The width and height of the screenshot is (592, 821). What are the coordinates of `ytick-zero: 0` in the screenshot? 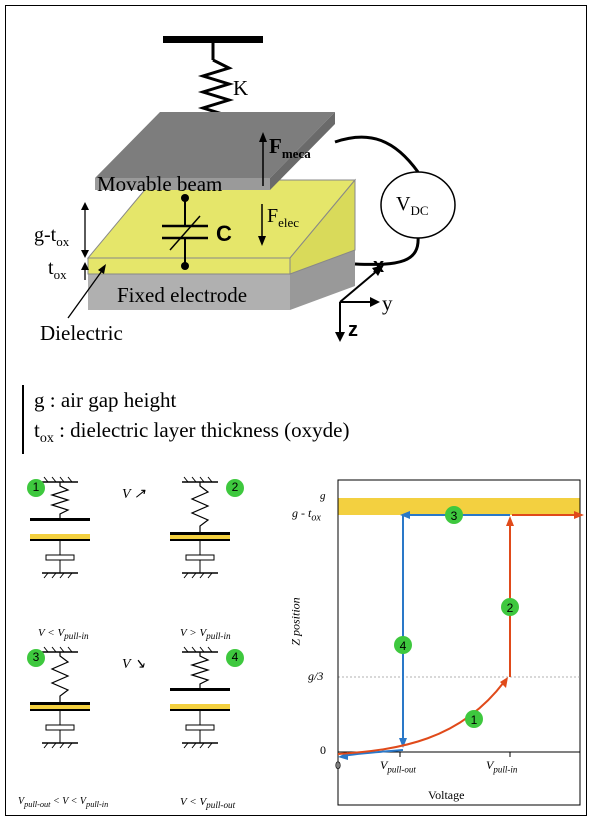 It's located at (323, 750).